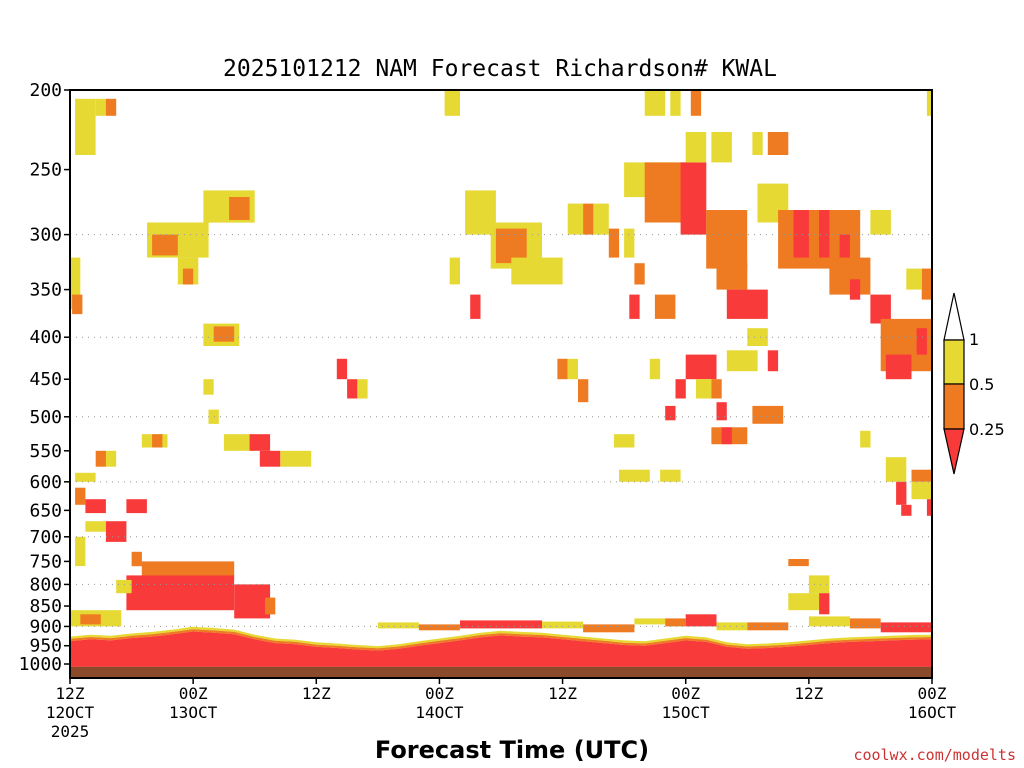  I want to click on y-tick-label-200: 200, so click(45, 90).